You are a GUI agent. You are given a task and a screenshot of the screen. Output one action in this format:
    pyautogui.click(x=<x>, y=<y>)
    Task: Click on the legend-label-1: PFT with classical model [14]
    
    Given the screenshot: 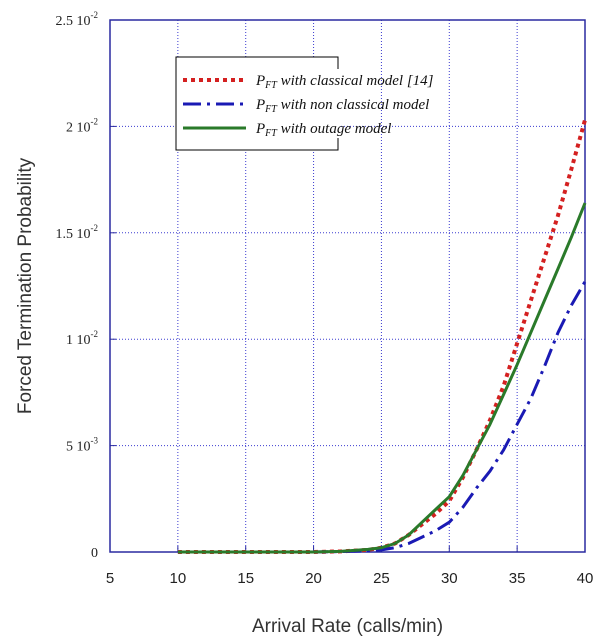 What is the action you would take?
    pyautogui.click(x=344, y=82)
    